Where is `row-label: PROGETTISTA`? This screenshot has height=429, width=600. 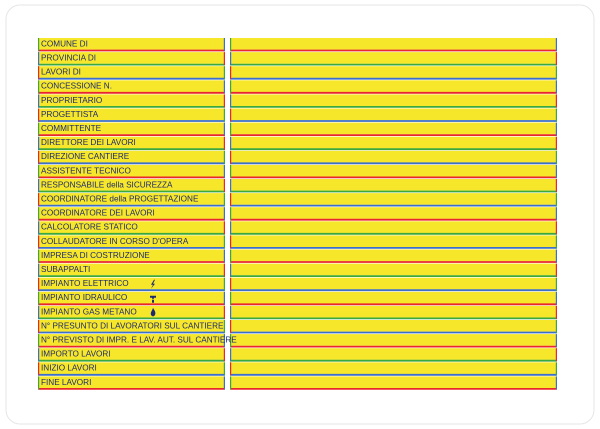
row-label: PROGETTISTA is located at coordinates (70, 114).